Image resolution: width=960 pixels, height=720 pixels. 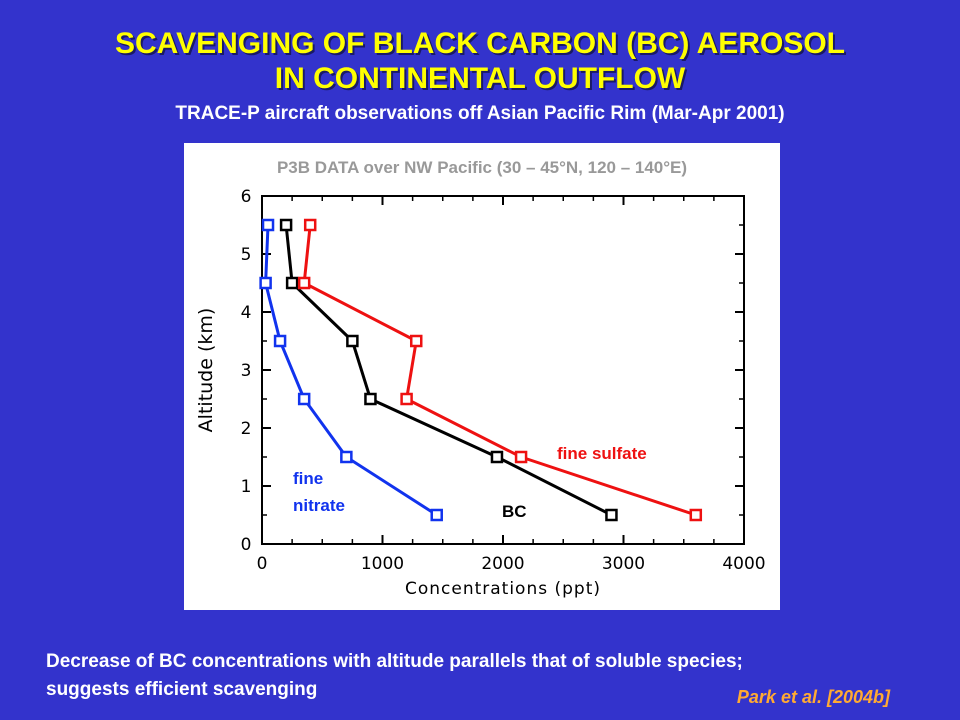 I want to click on citation: Park et al. [2004b], so click(x=813, y=697).